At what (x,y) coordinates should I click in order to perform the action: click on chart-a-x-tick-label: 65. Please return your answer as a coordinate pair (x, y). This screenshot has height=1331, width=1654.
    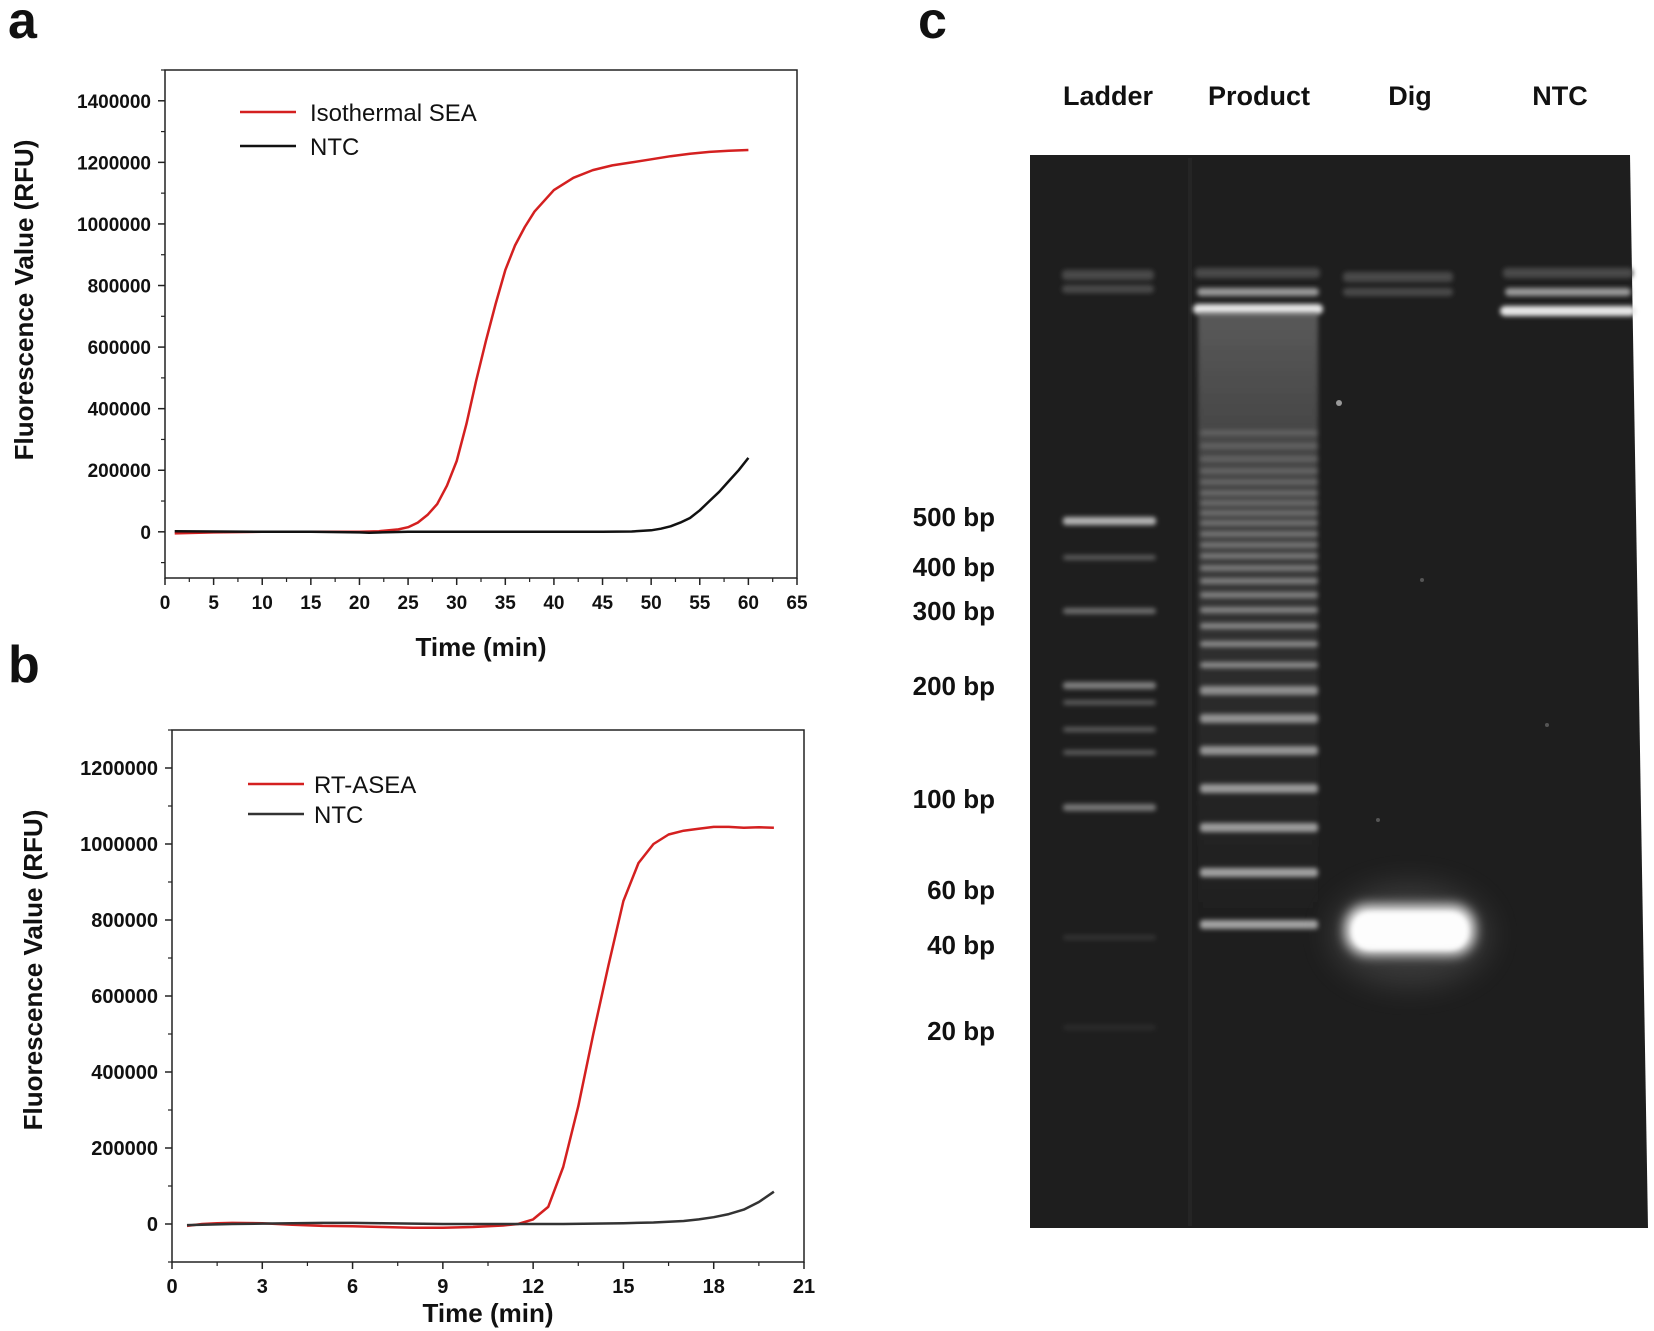
    Looking at the image, I should click on (797, 603).